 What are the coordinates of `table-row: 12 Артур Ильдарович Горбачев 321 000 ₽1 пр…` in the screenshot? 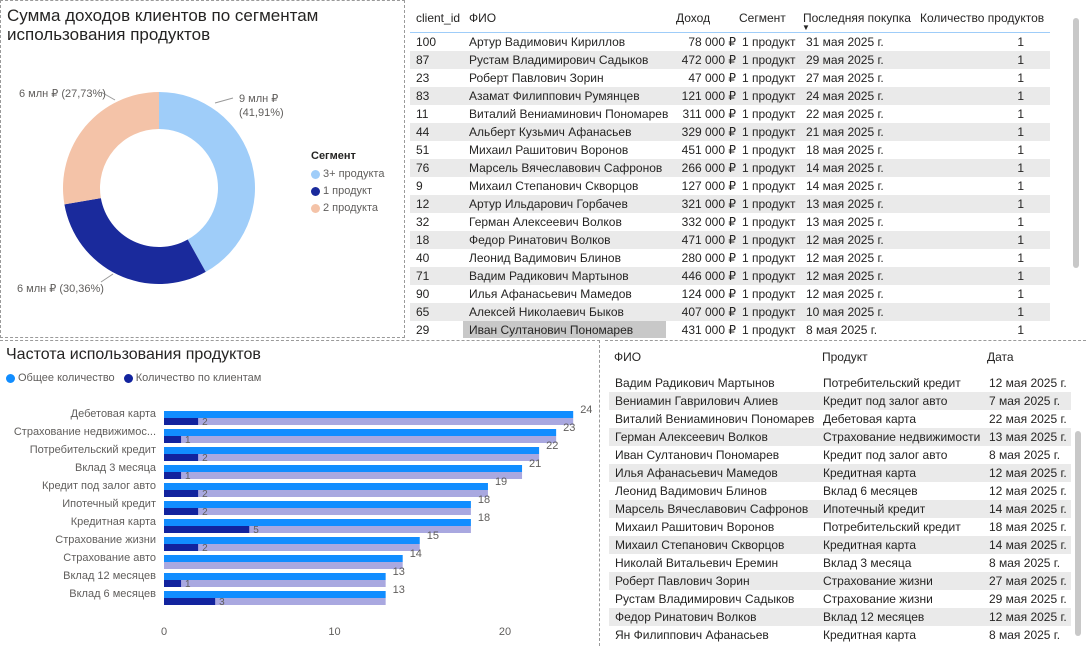 It's located at (730, 204).